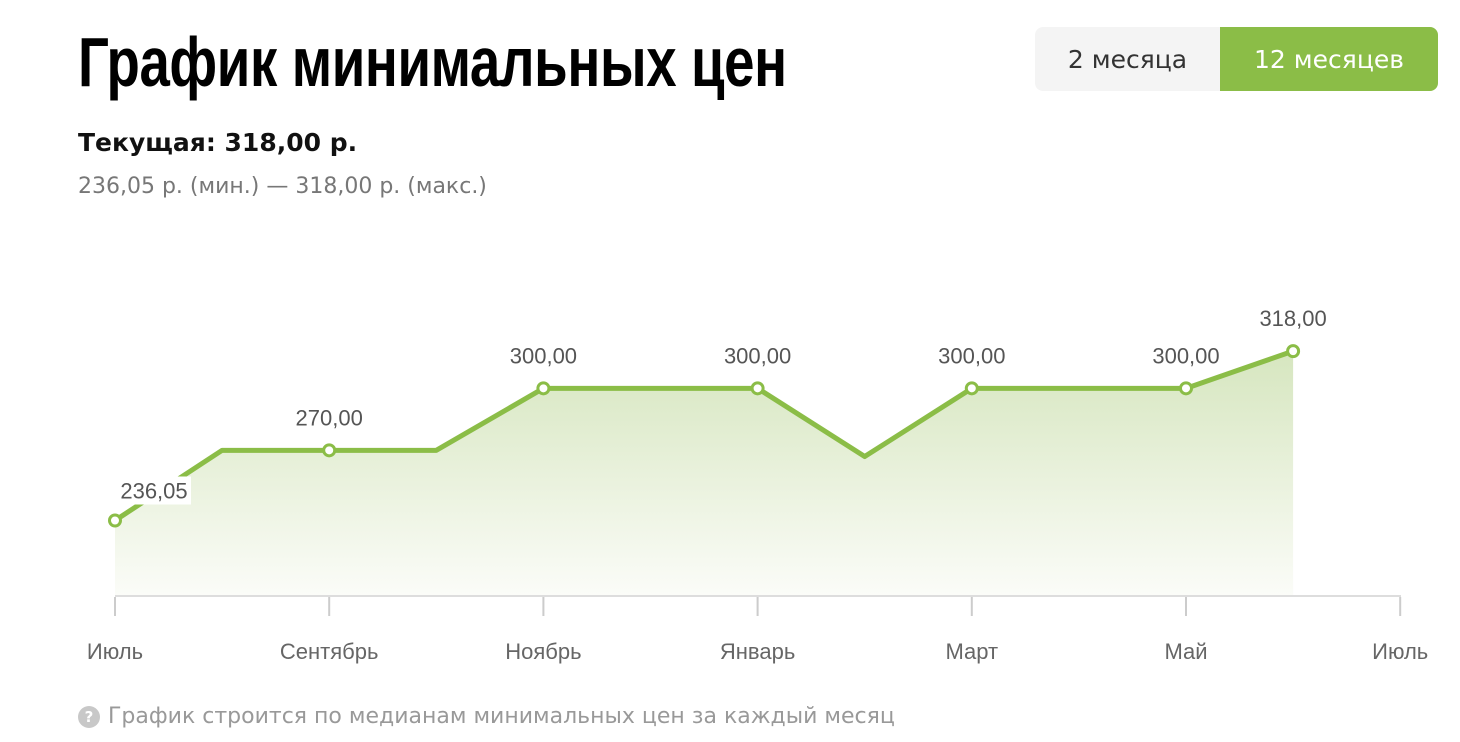  What do you see at coordinates (757, 651) in the screenshot?
I see `x-tick-label: Январь` at bounding box center [757, 651].